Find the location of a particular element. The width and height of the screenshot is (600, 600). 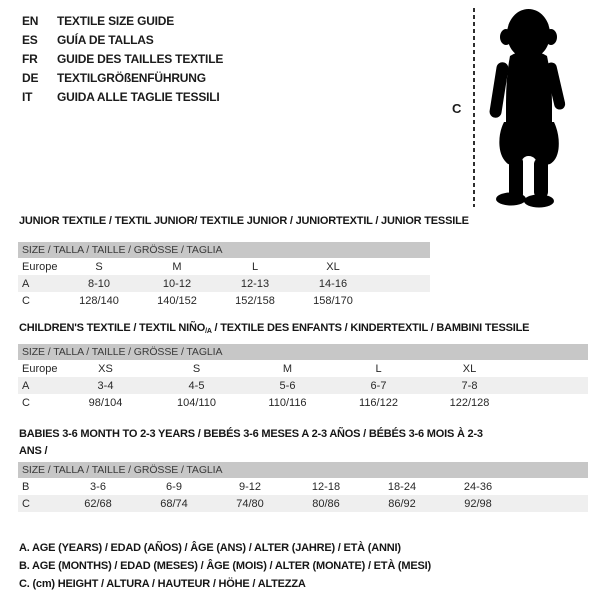

language-row-fr: FR GUIDE DES TAILLES TEXTILE is located at coordinates (122, 59).